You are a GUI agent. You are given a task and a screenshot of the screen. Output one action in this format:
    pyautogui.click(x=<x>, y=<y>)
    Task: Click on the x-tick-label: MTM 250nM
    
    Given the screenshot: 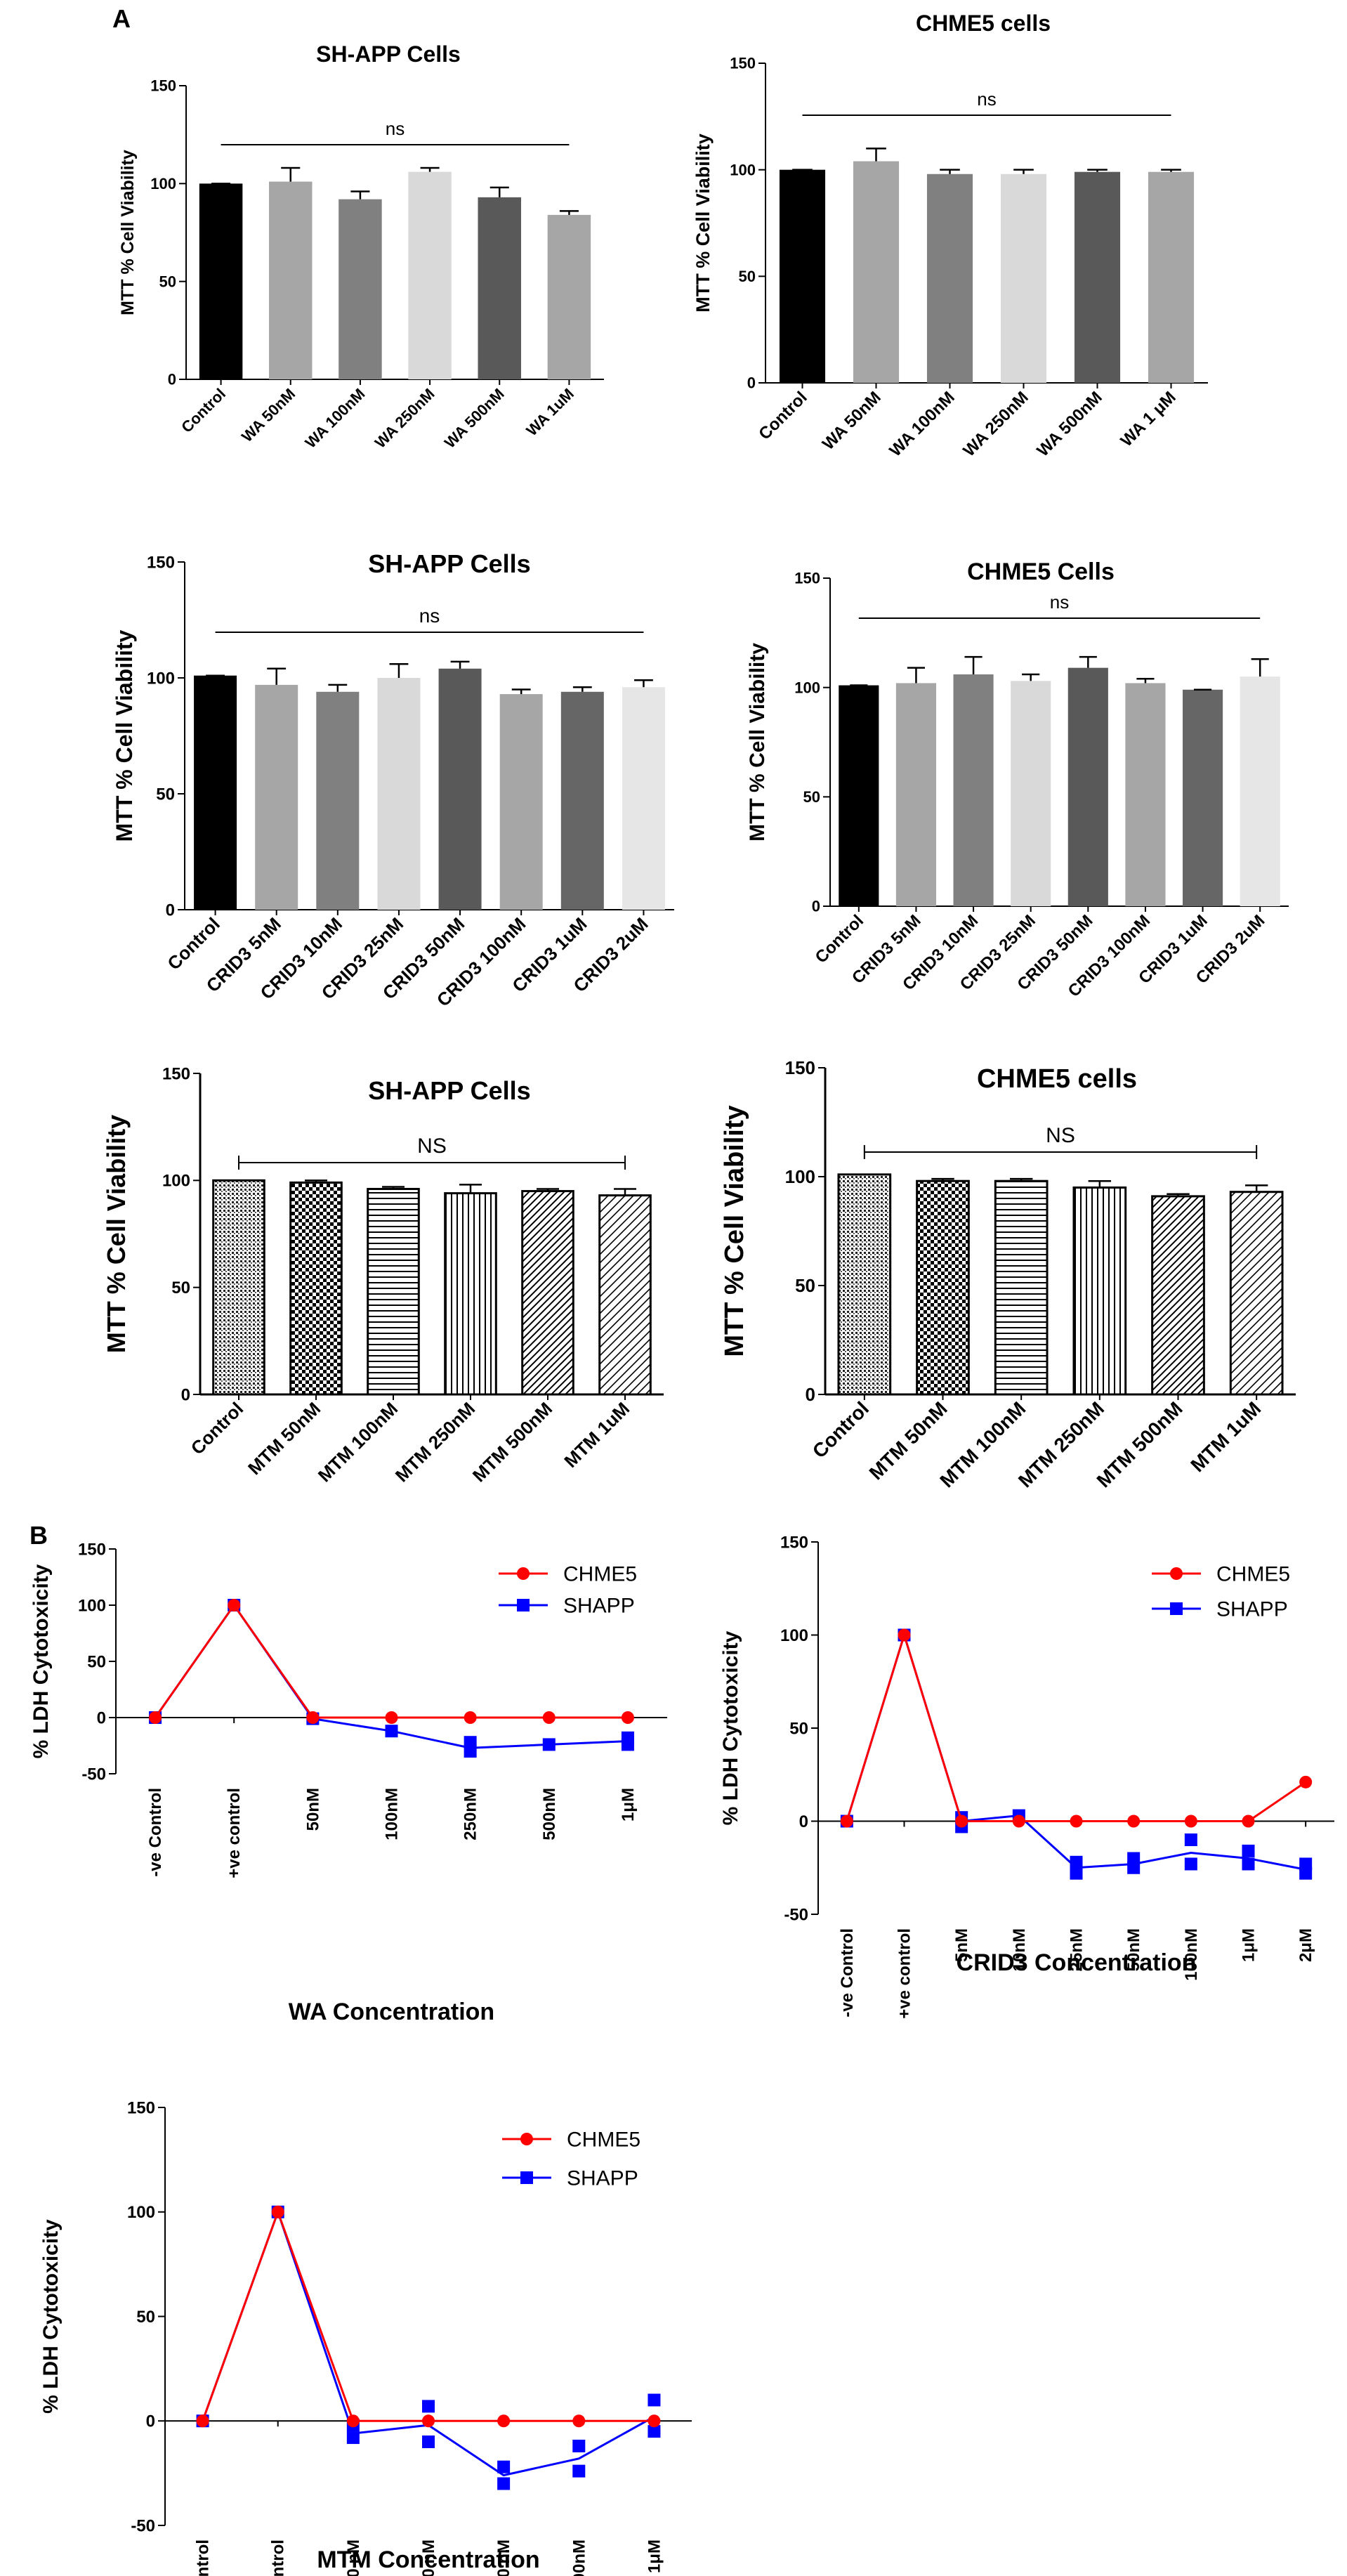 What is the action you would take?
    pyautogui.click(x=435, y=1442)
    